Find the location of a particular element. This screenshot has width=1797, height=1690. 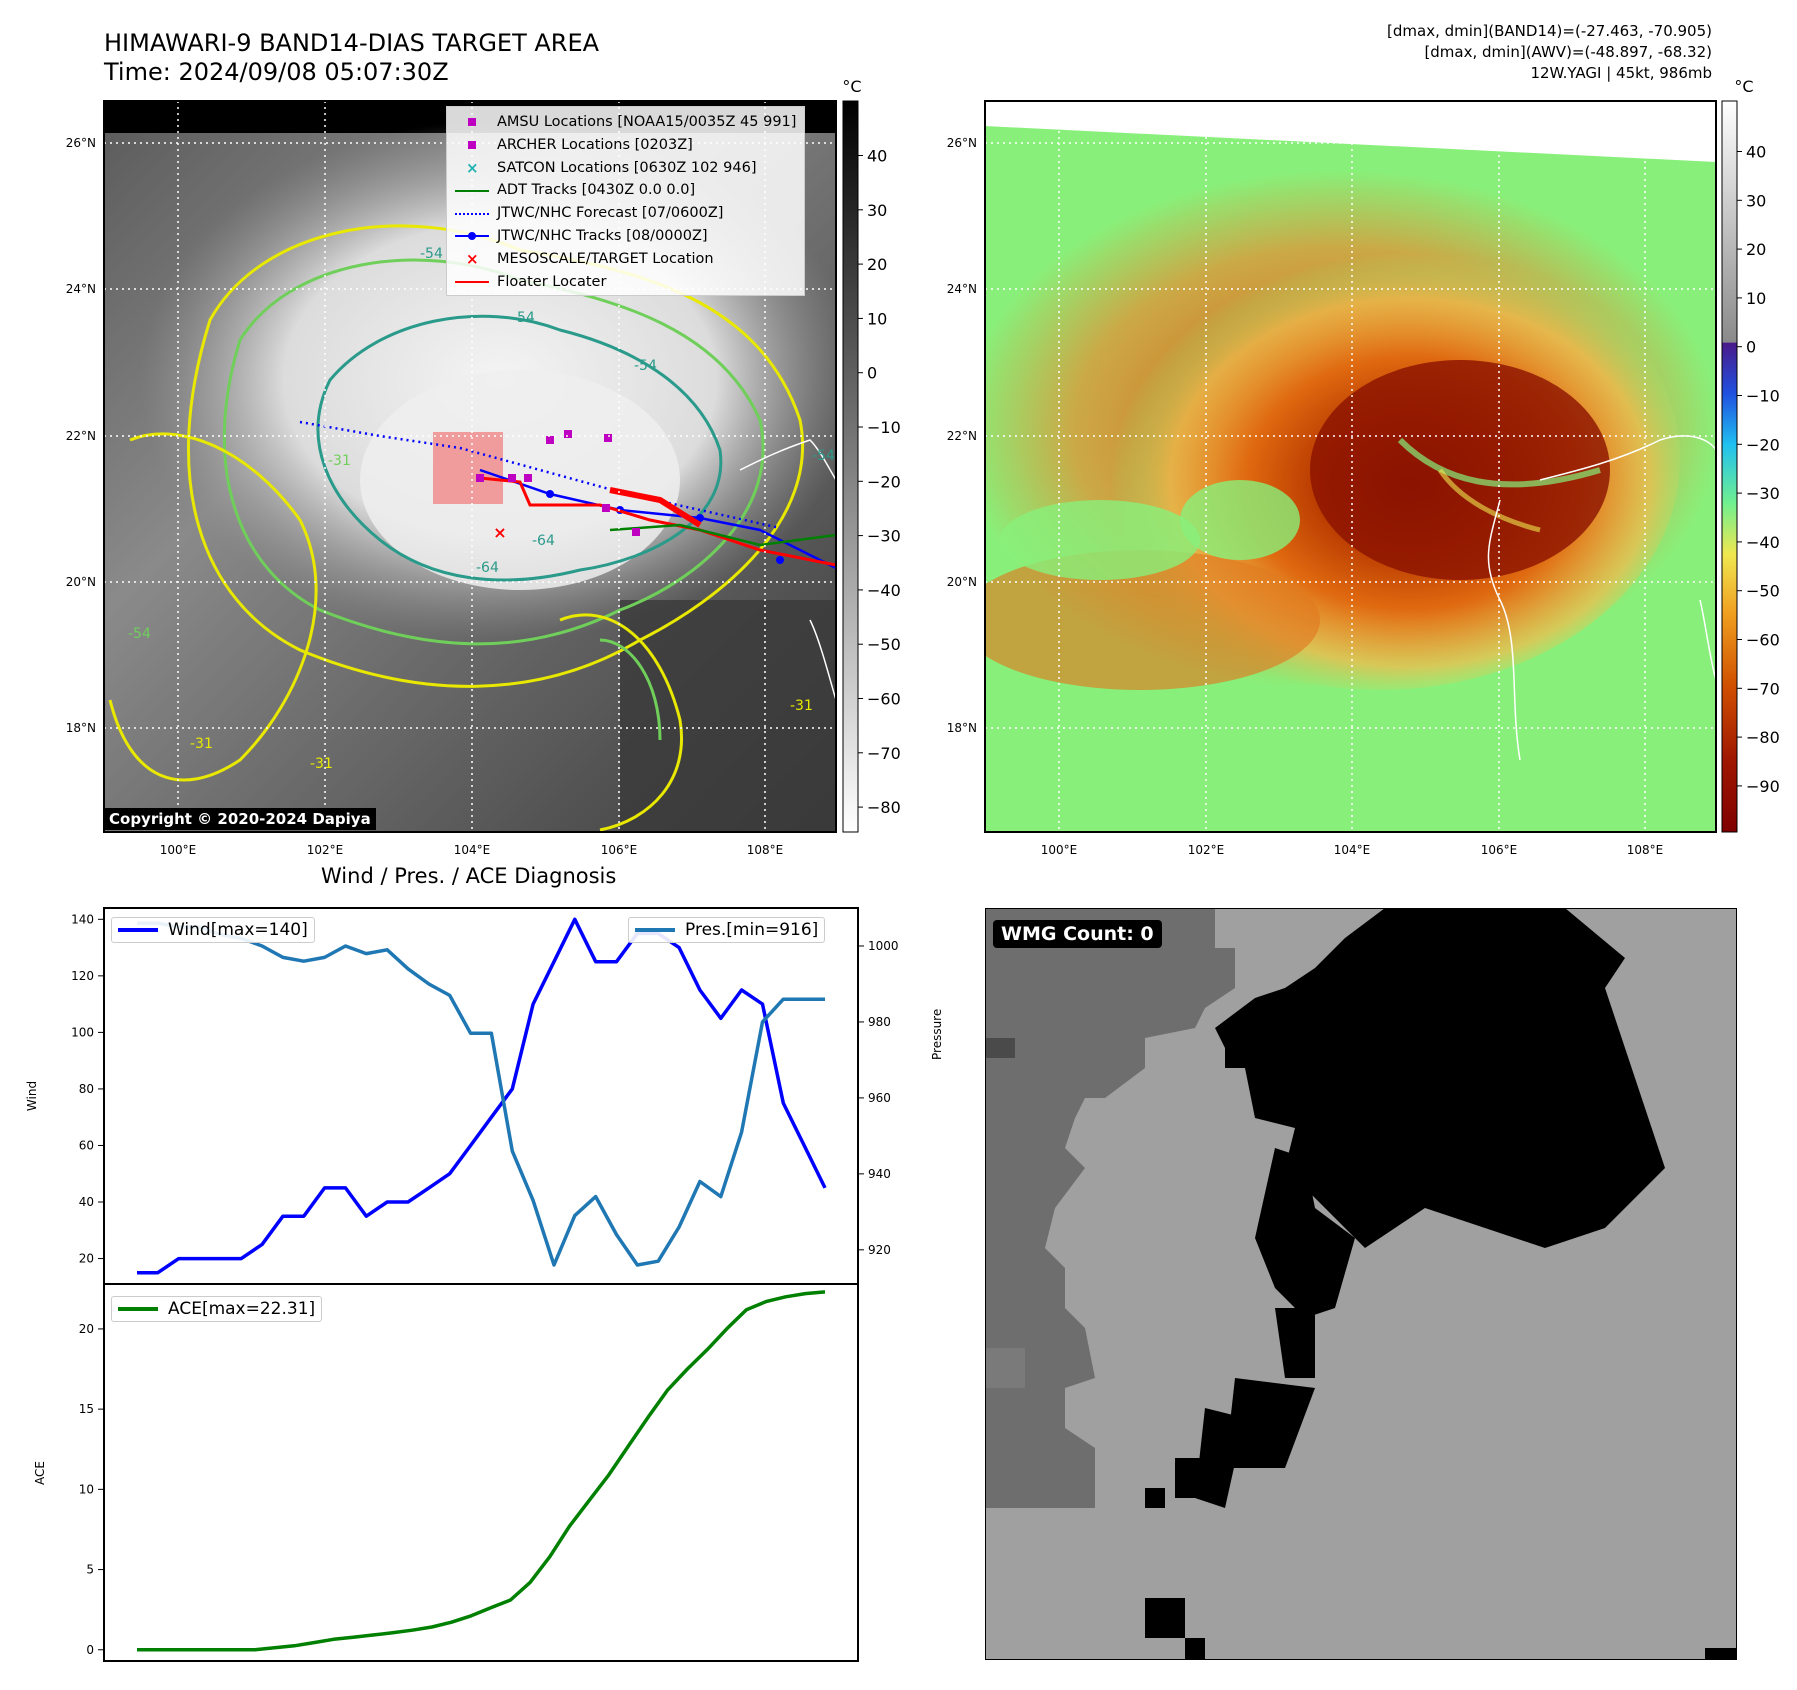

legend-entry: JTWC/NHC Tracks [08/0000Z] is located at coordinates (625, 236).